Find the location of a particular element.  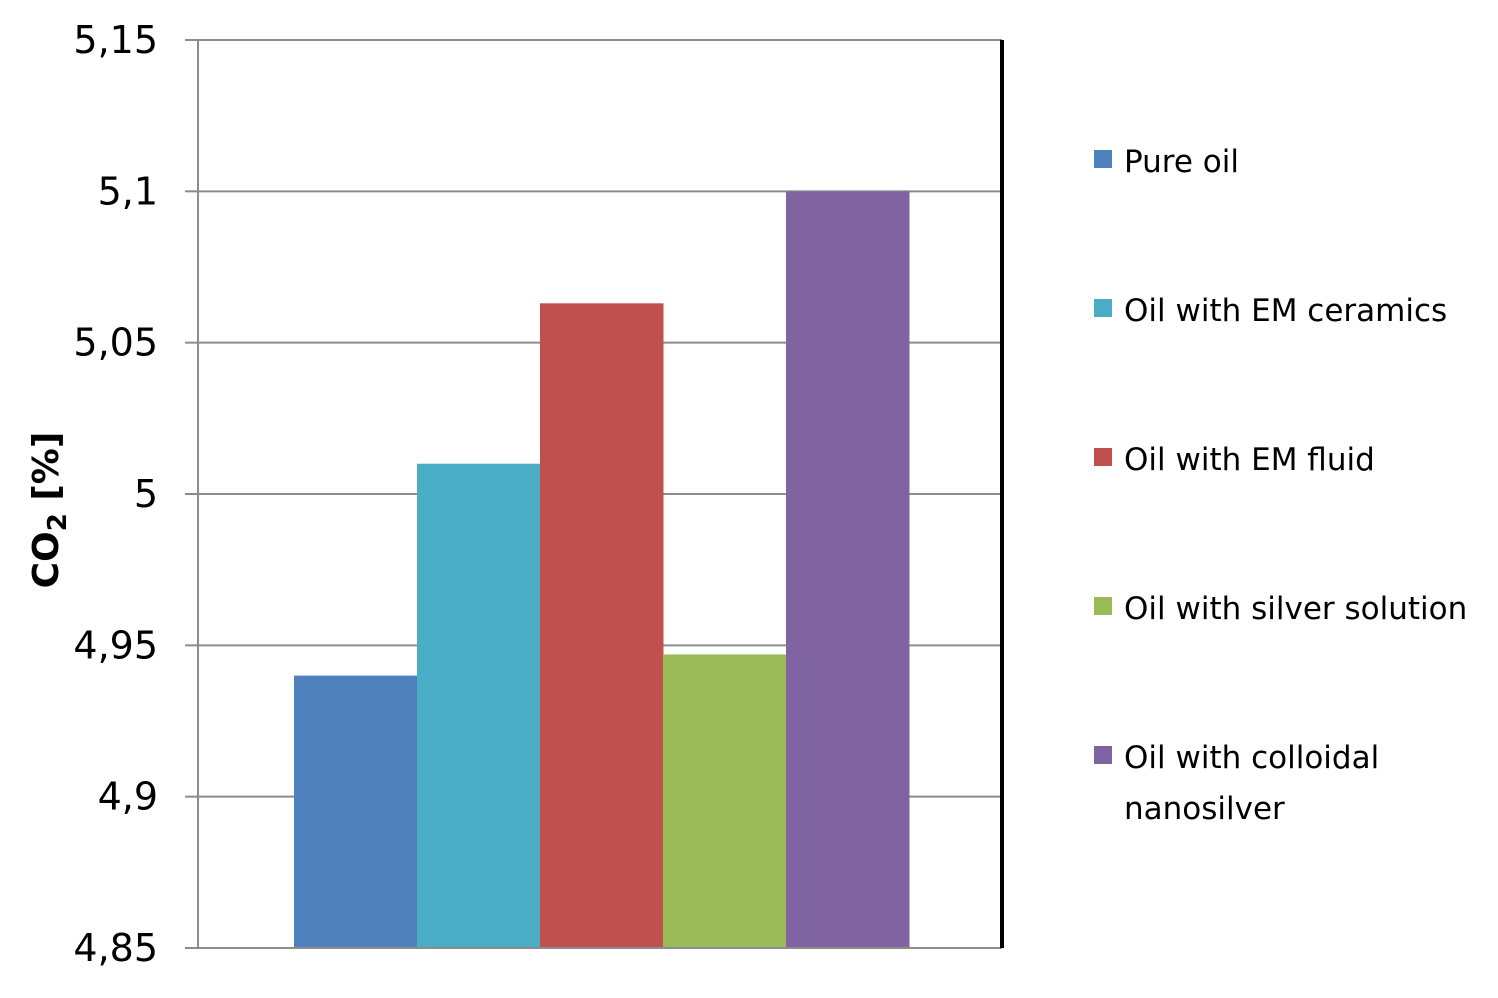

legend-label: Oil with EM fluid is located at coordinates (1249, 460).